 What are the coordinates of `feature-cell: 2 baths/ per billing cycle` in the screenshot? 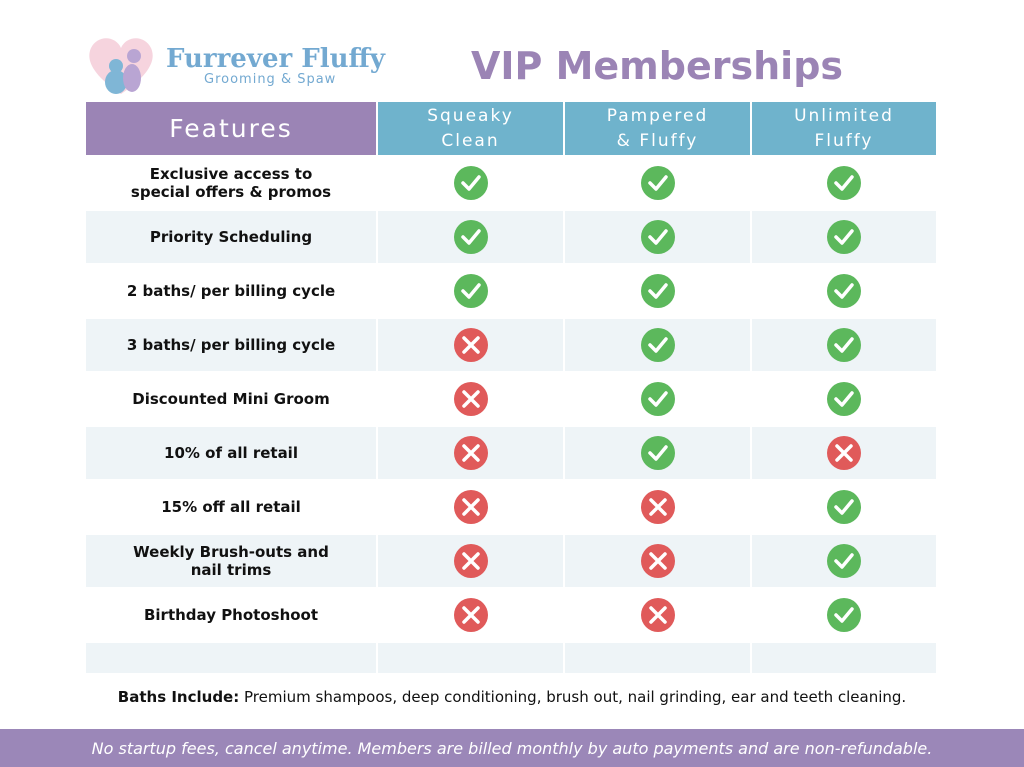 It's located at (231, 291).